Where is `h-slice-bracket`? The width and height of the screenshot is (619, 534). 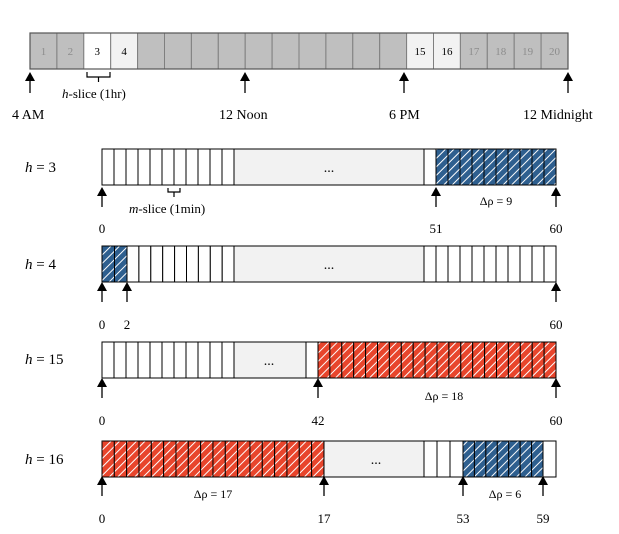 h-slice-bracket is located at coordinates (98, 77).